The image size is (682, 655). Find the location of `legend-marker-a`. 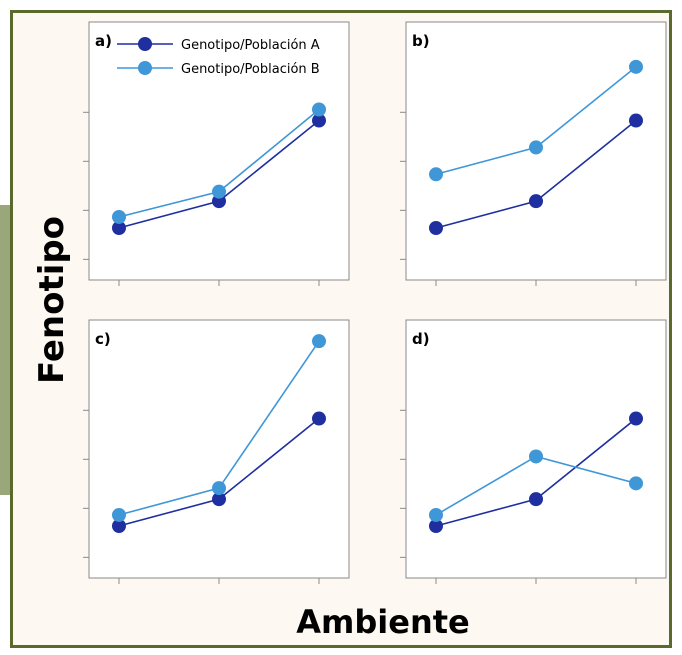

legend-marker-a is located at coordinates (145, 44).